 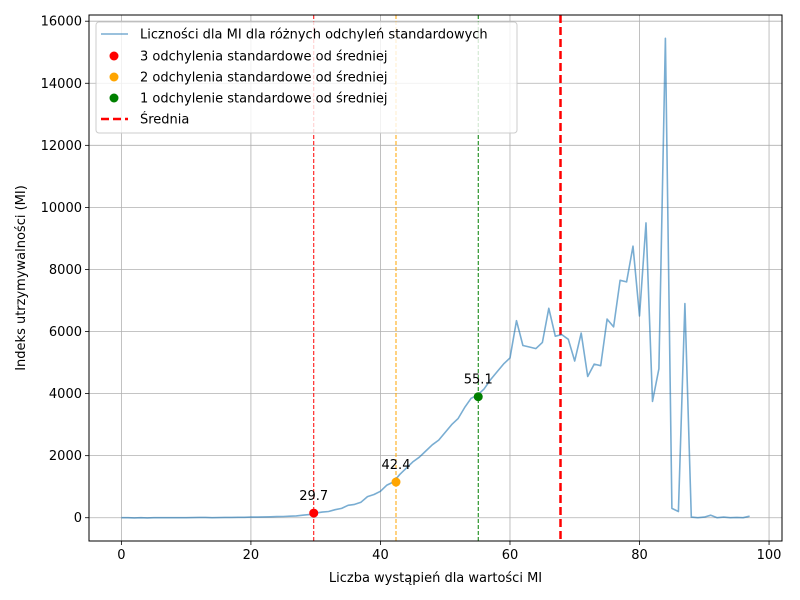 I want to click on y-tick-label: 2000, so click(x=65, y=456).